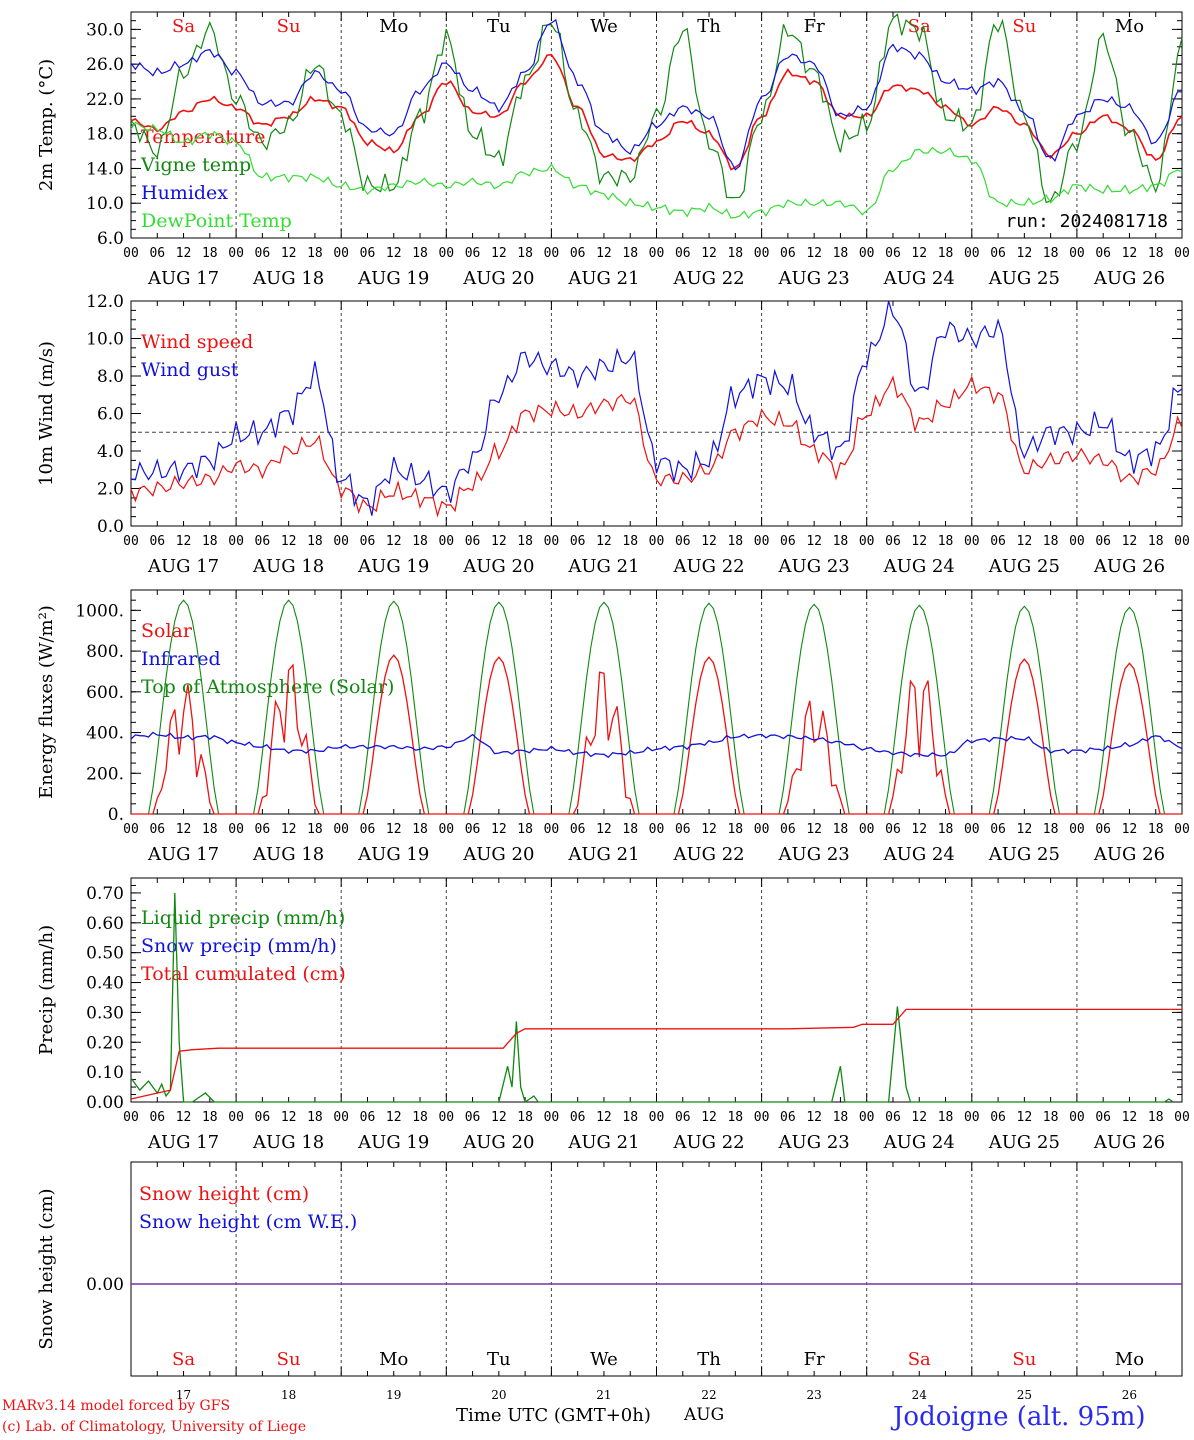  What do you see at coordinates (183, 1359) in the screenshot?
I see `weekday-label: Sa` at bounding box center [183, 1359].